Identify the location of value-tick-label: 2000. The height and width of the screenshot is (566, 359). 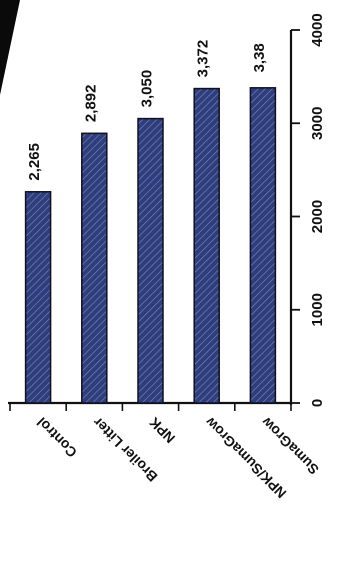
(317, 216).